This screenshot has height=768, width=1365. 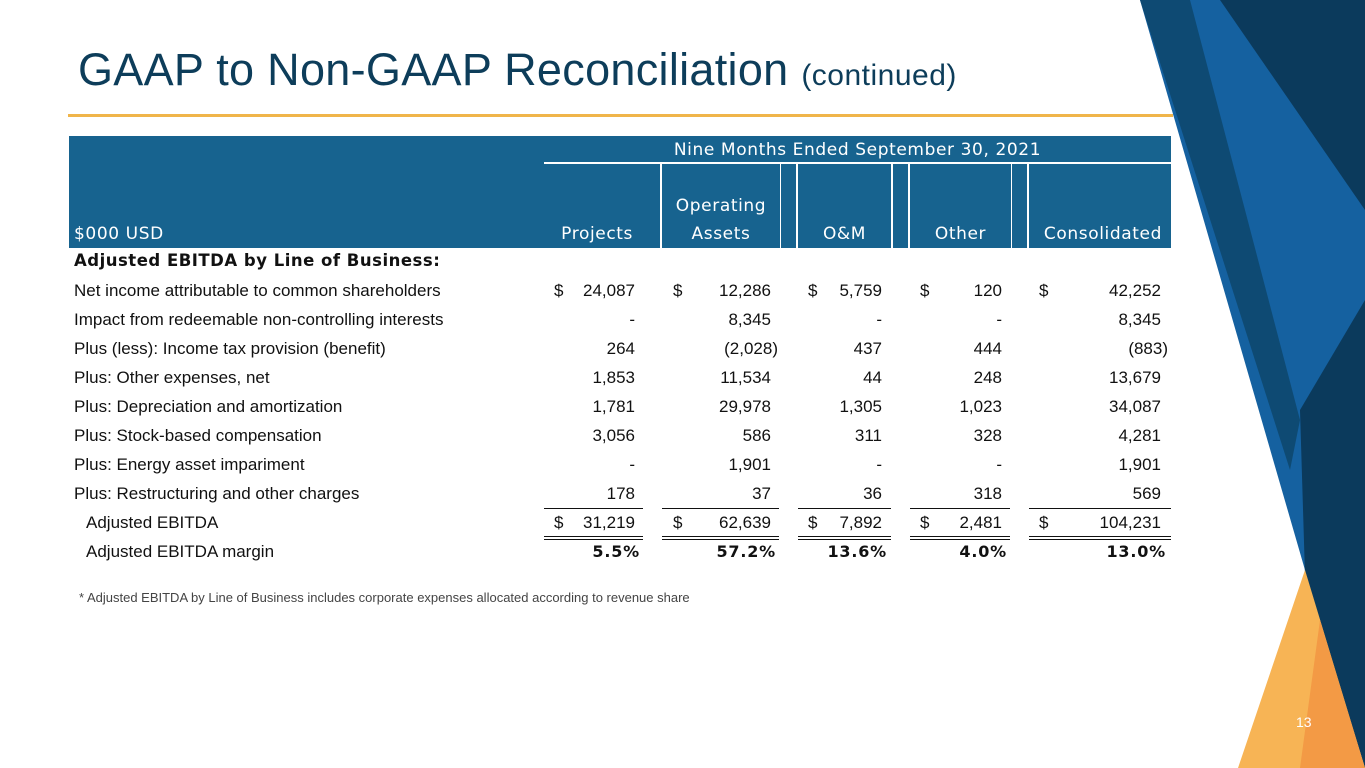 I want to click on value-cell-operating-assets: $62,639, so click(x=722, y=524).